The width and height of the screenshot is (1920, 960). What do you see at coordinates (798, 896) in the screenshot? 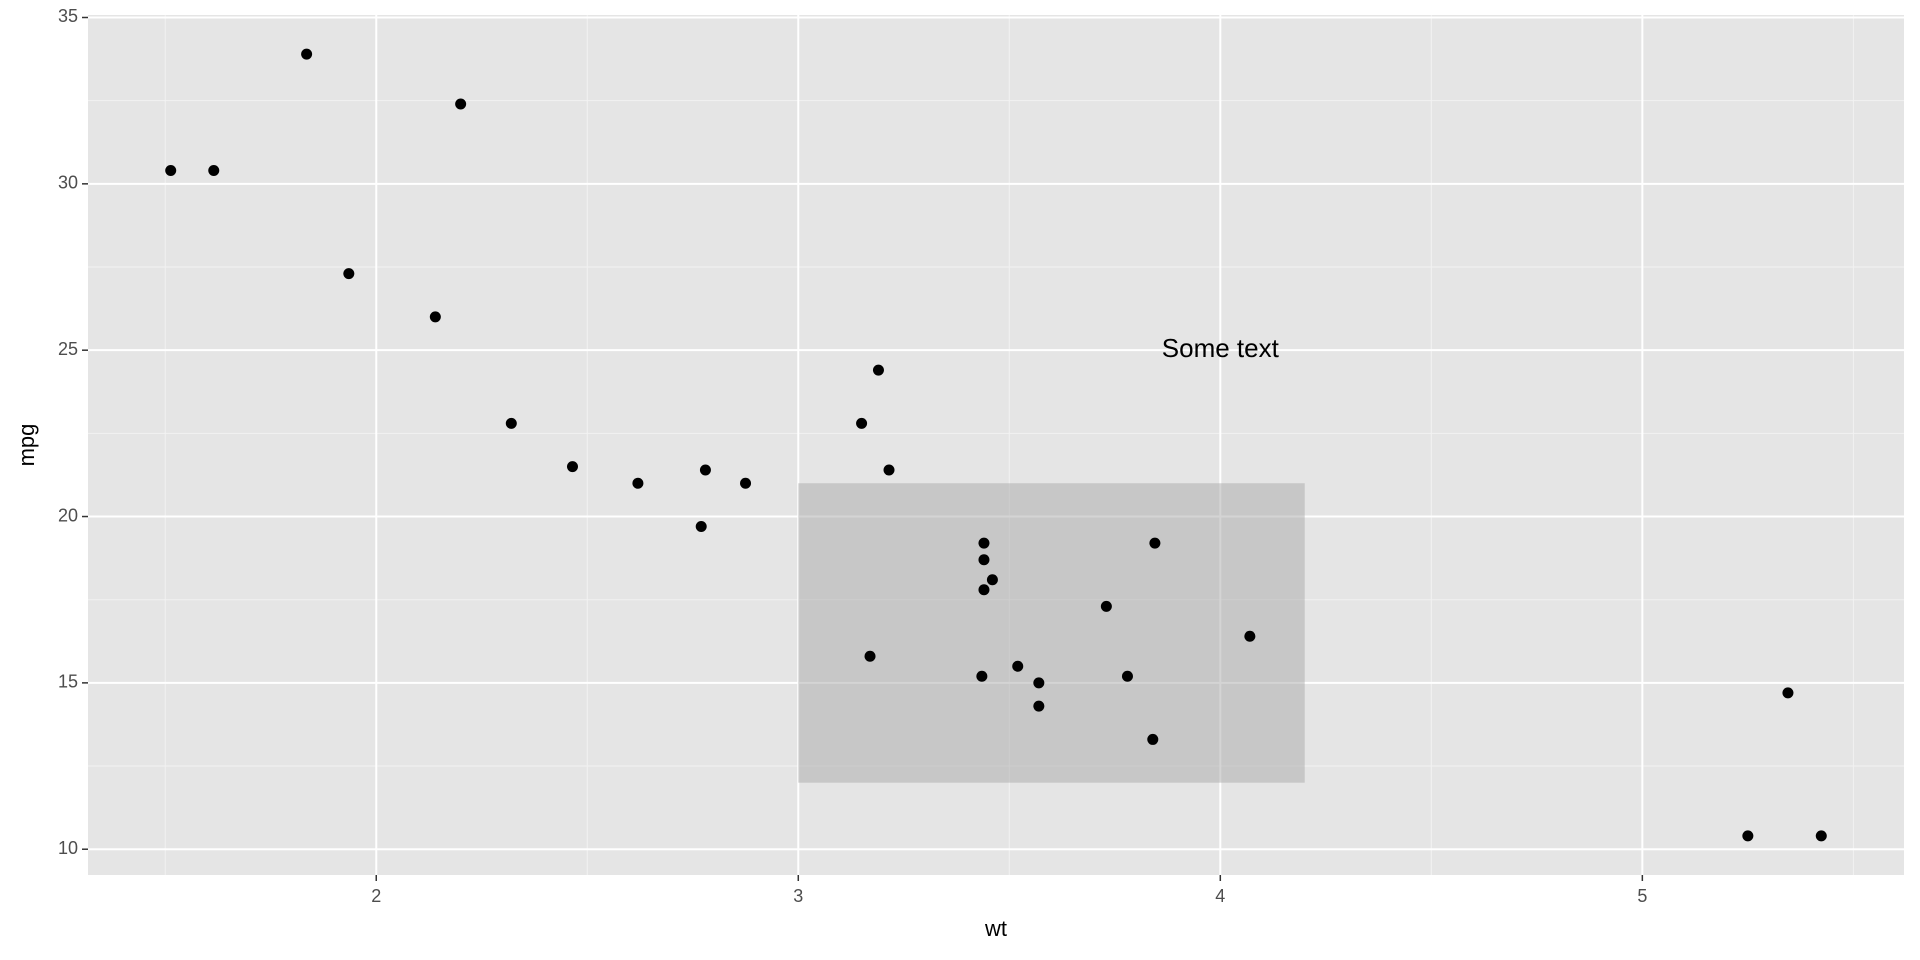
I see `x-tick-label: 3` at bounding box center [798, 896].